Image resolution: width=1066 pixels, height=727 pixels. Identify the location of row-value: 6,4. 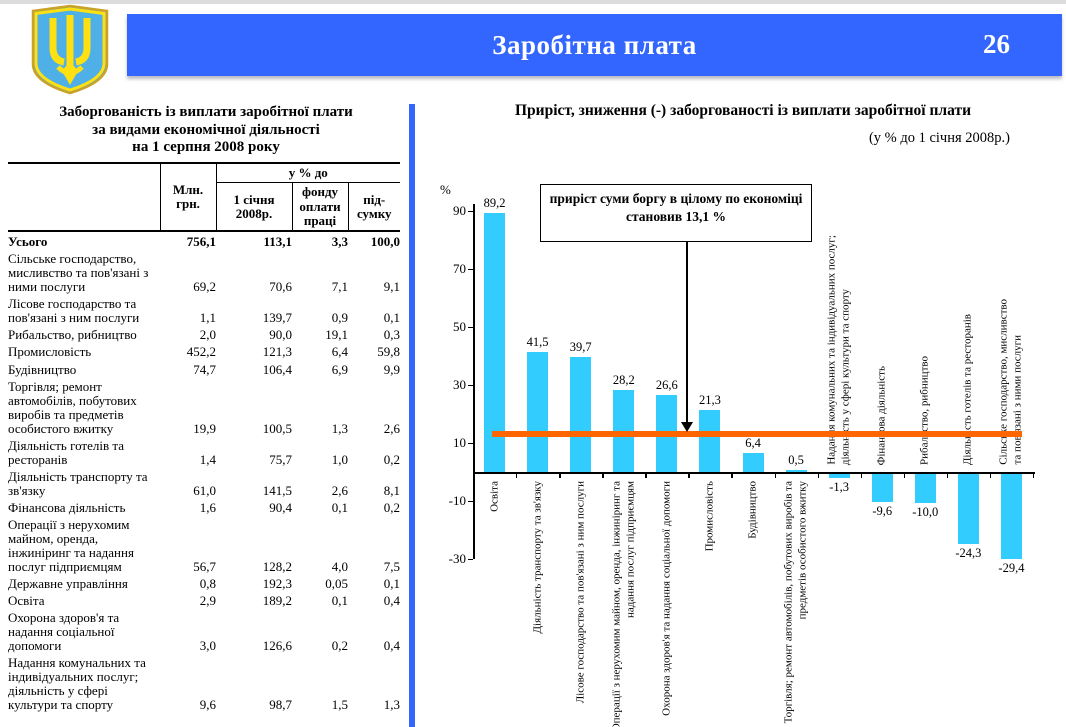
(339, 352).